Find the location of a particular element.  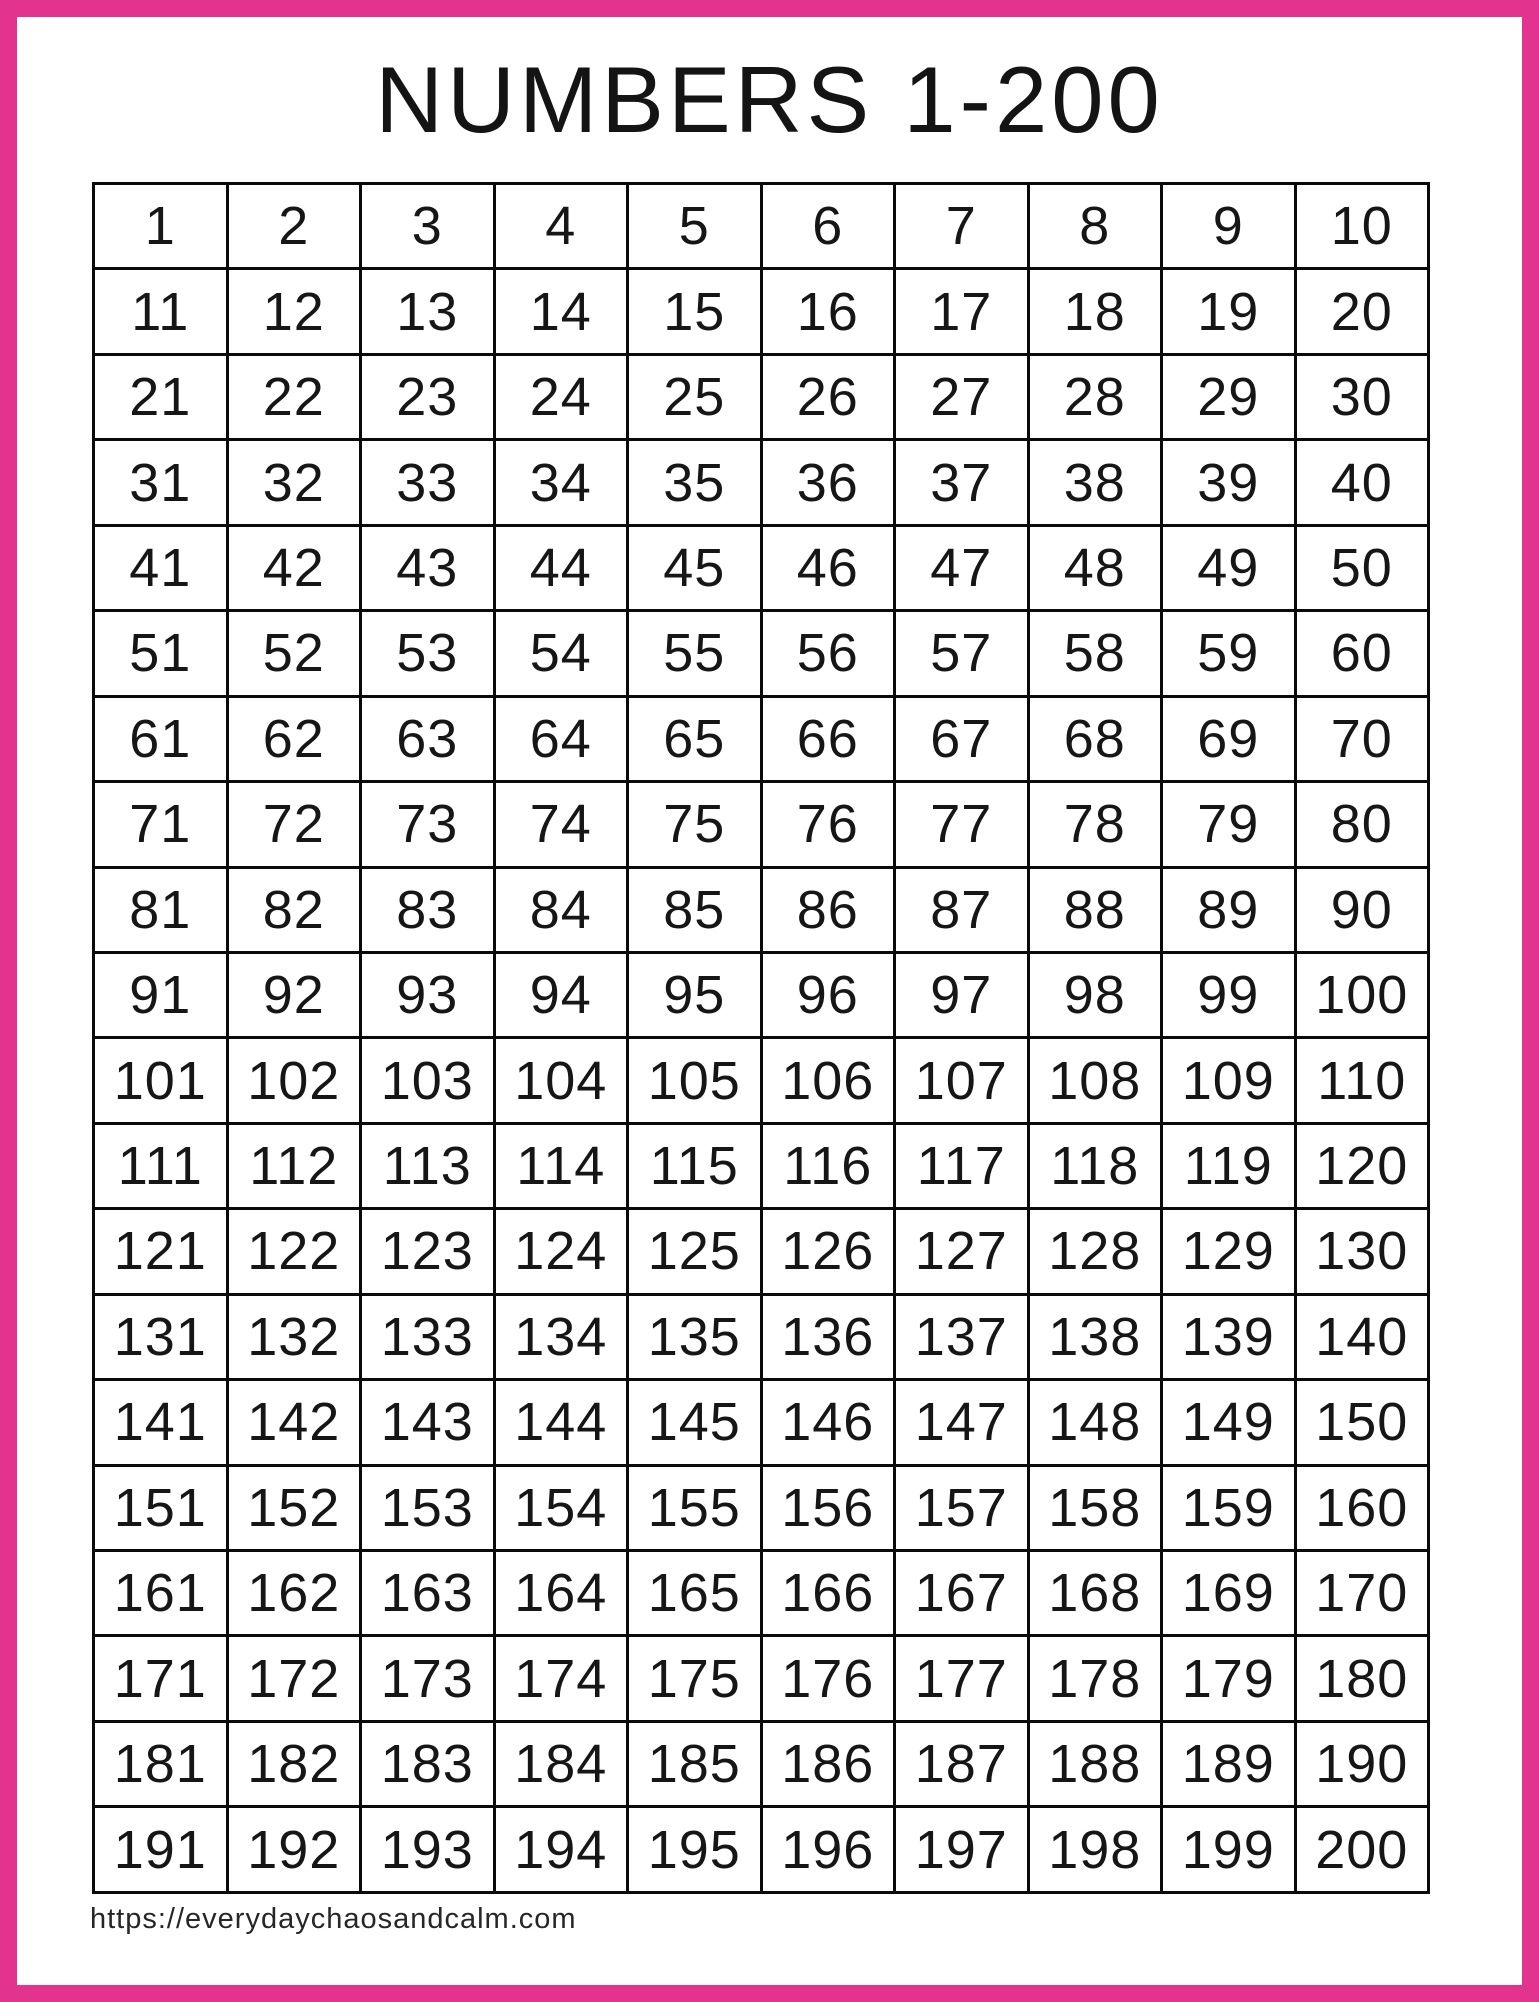

number-cell: 140 is located at coordinates (1361, 1337).